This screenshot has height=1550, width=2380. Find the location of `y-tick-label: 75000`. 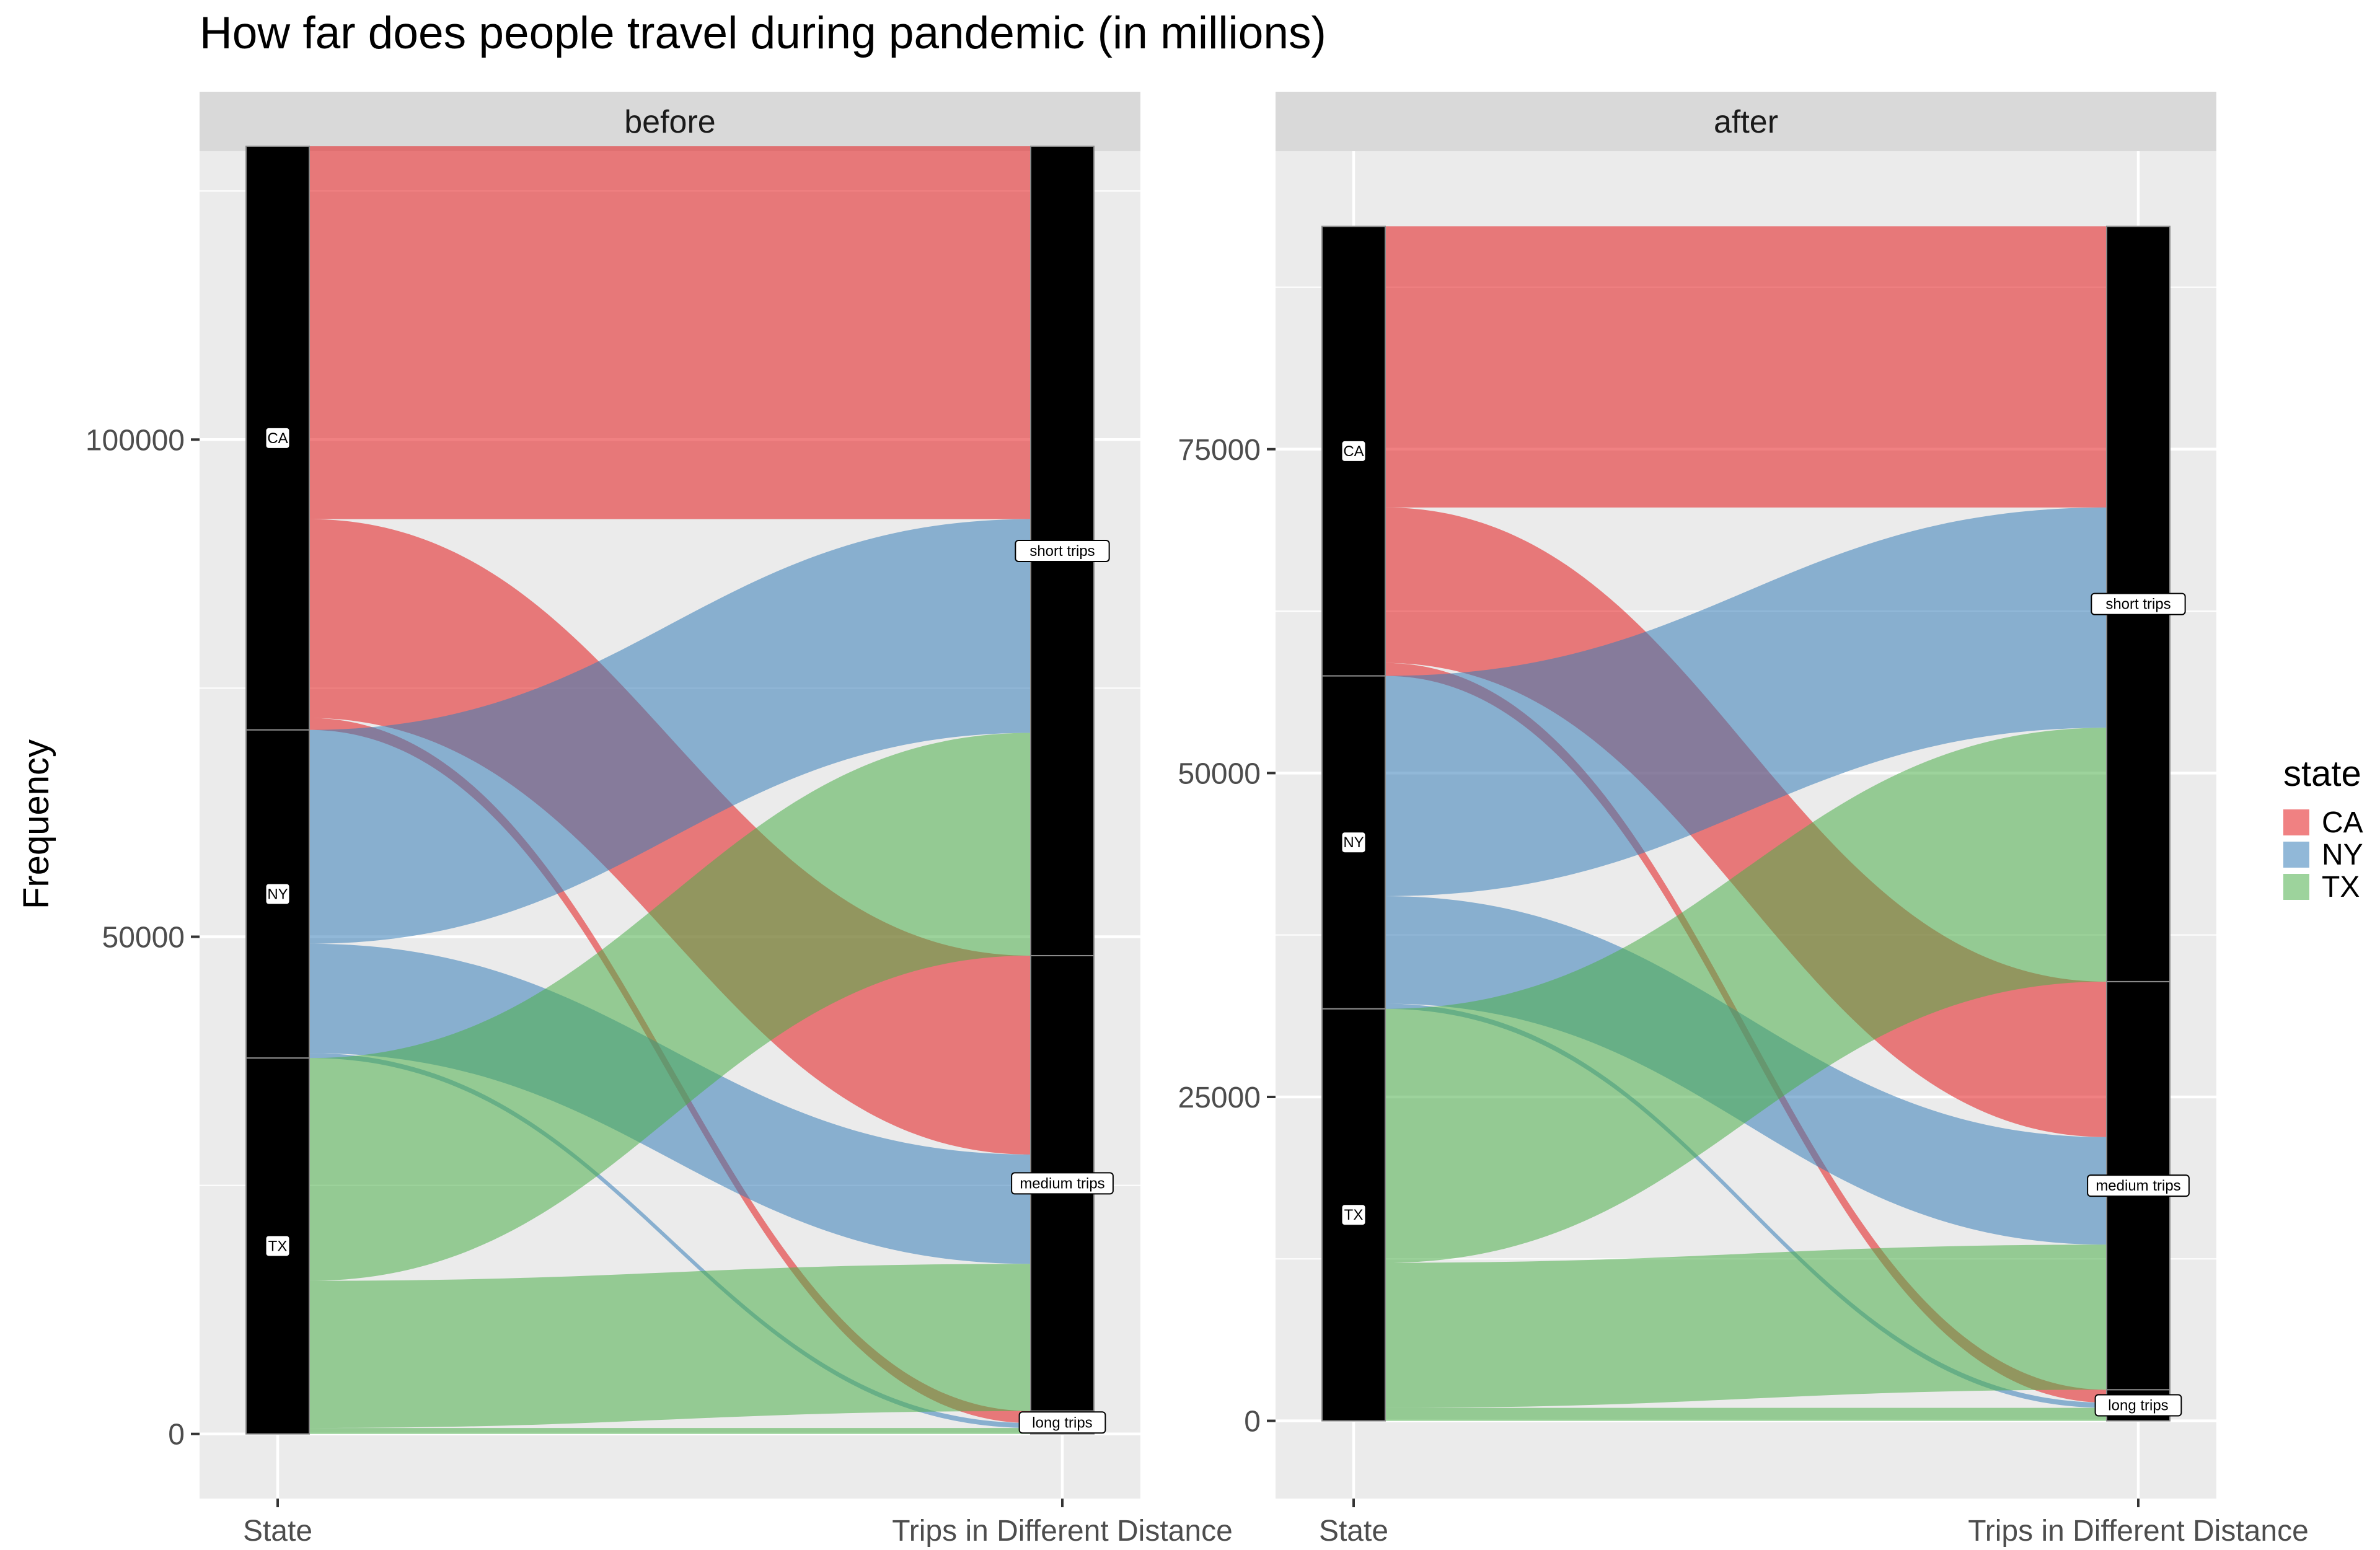

y-tick-label: 75000 is located at coordinates (1219, 450).